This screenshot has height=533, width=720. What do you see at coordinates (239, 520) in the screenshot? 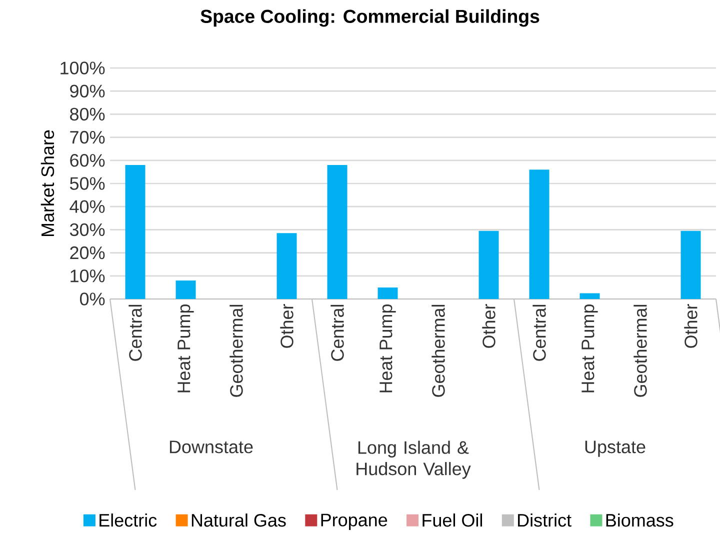
I see `legend-label: Natural Gas` at bounding box center [239, 520].